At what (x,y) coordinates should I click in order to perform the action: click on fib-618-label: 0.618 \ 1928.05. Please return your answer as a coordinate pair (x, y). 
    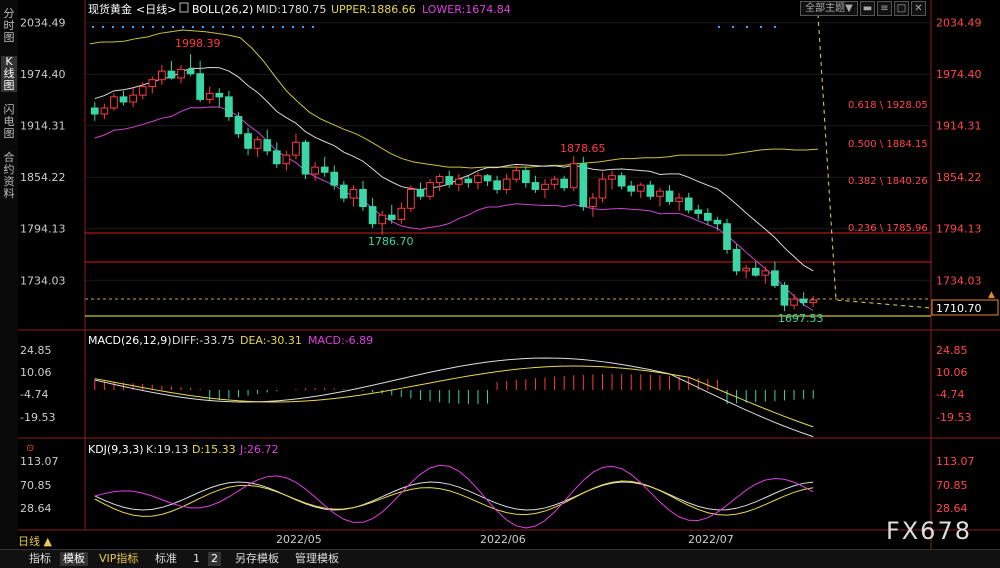
    Looking at the image, I should click on (888, 105).